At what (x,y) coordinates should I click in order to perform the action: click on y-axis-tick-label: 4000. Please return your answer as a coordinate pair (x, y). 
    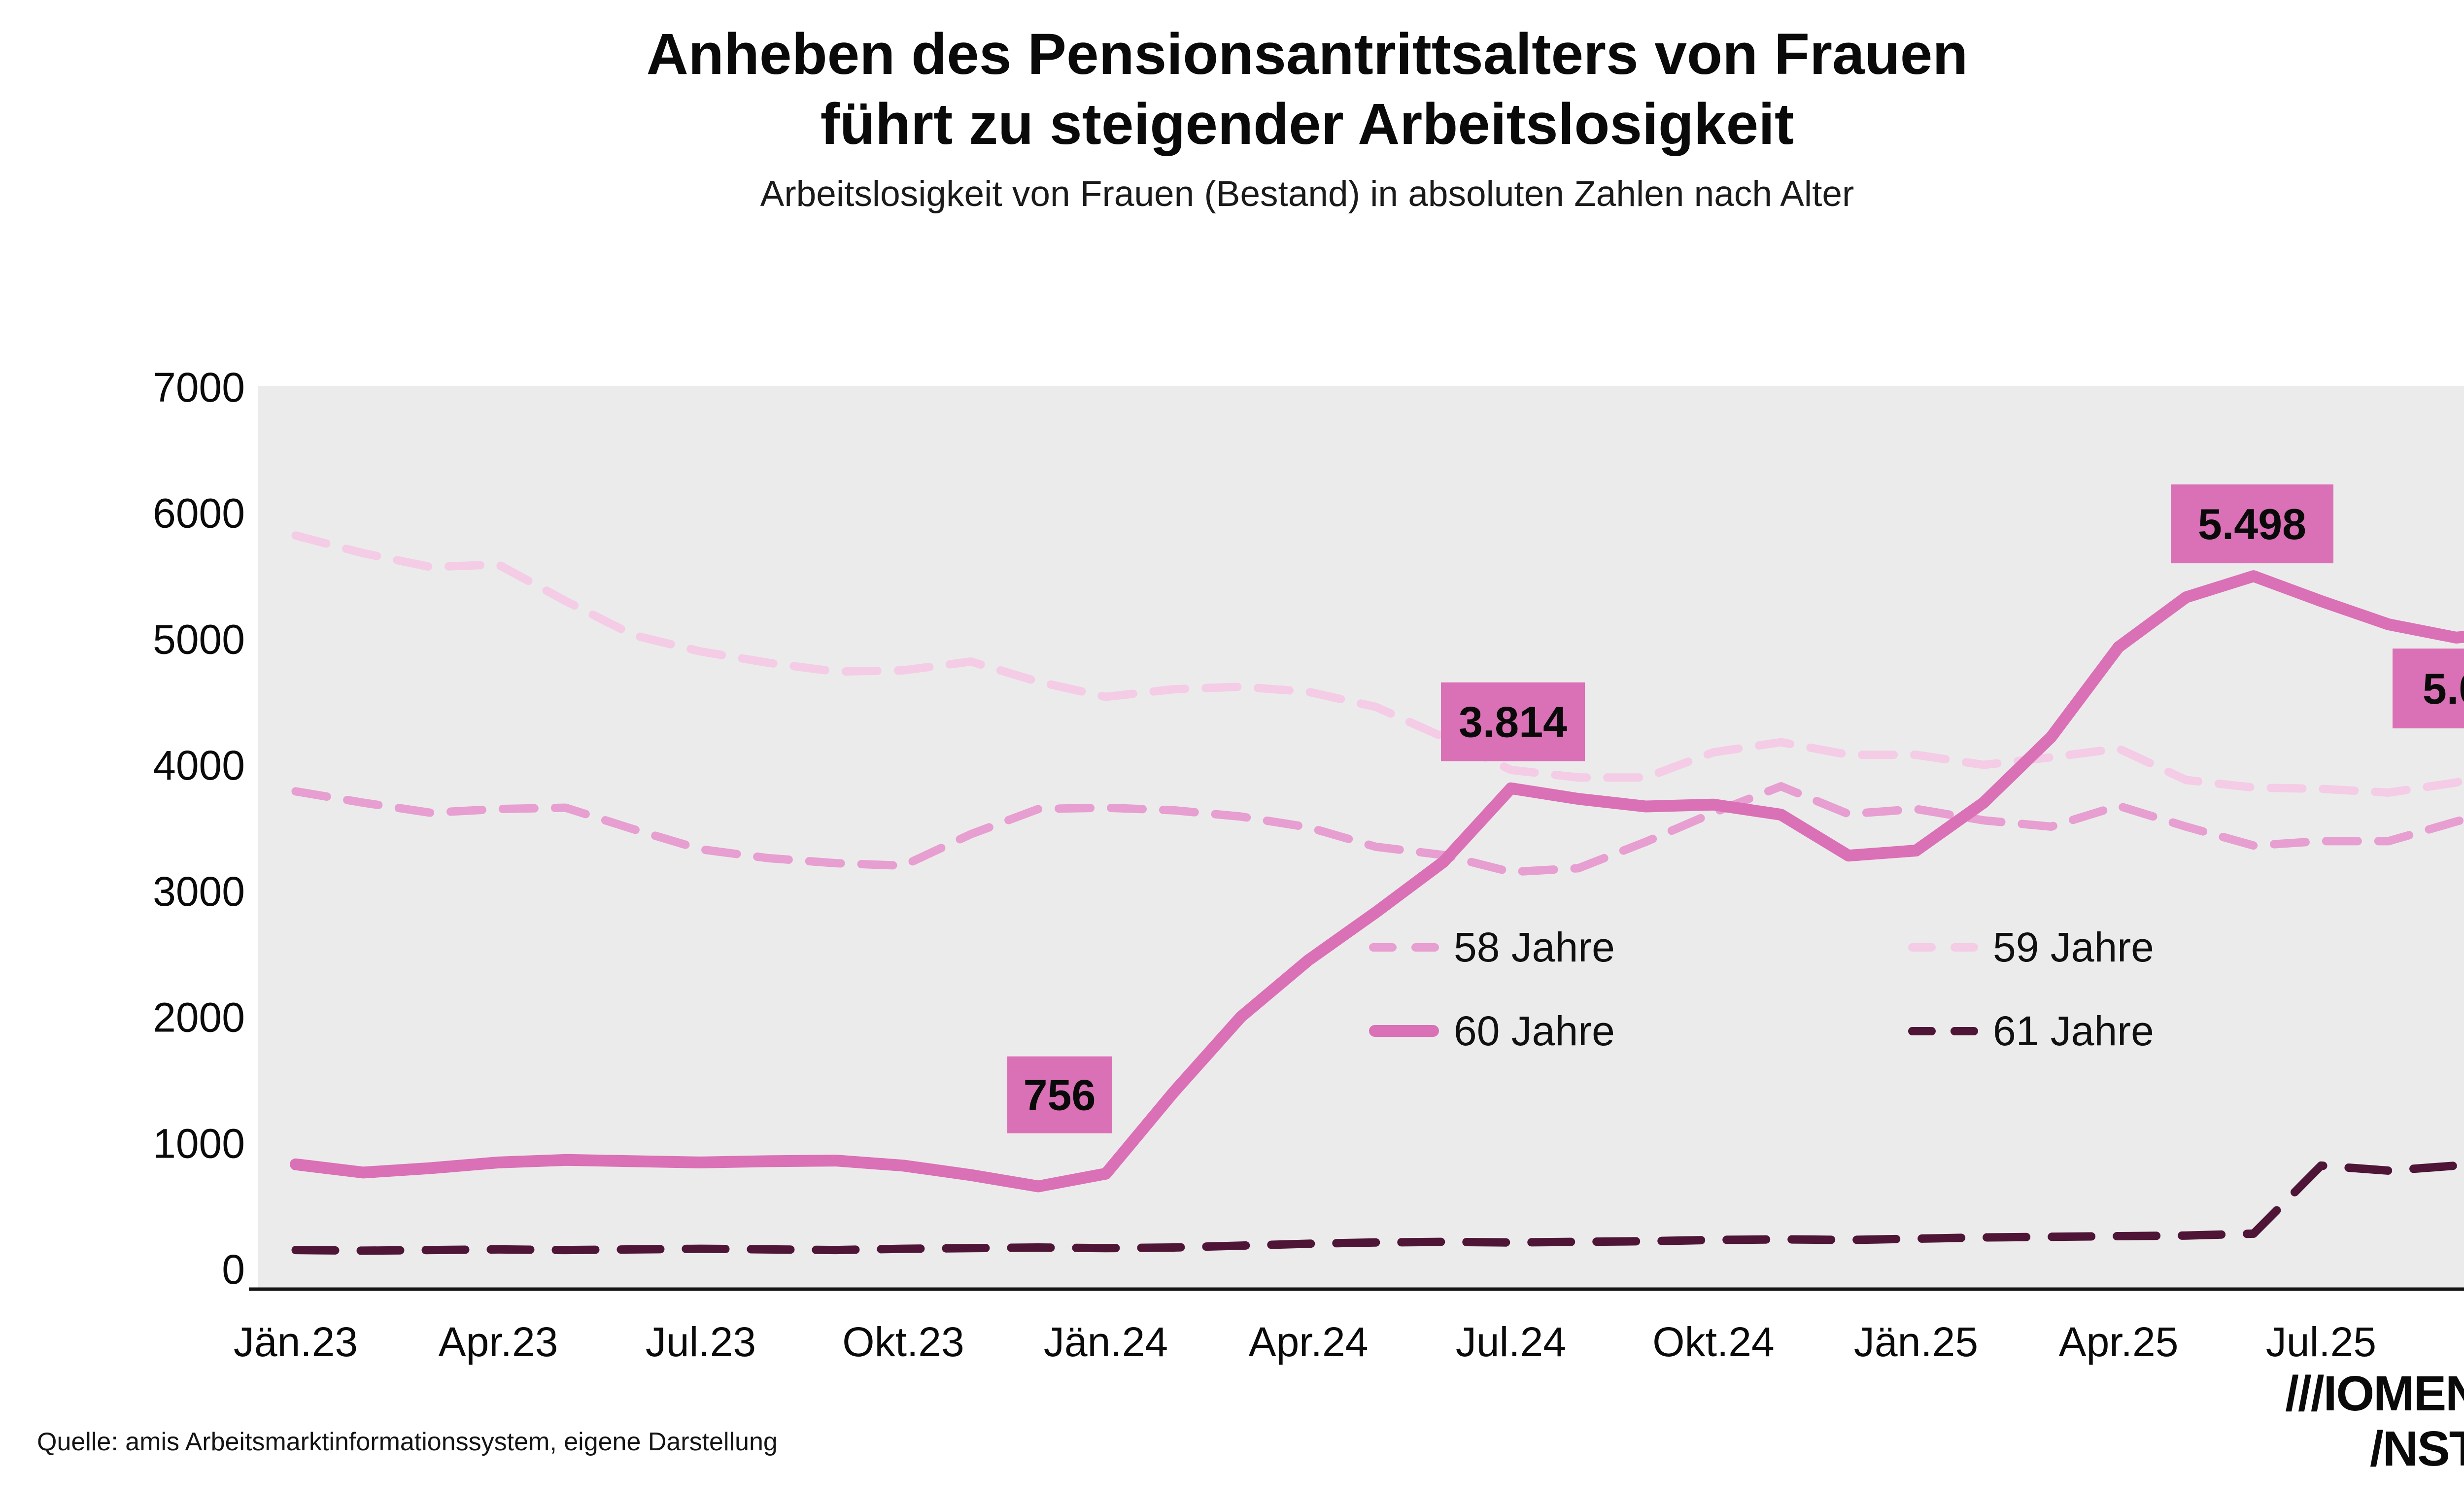
    Looking at the image, I should click on (199, 765).